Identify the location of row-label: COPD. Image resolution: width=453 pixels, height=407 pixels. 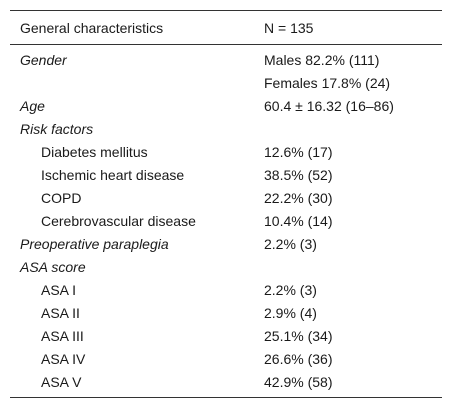
(61, 197).